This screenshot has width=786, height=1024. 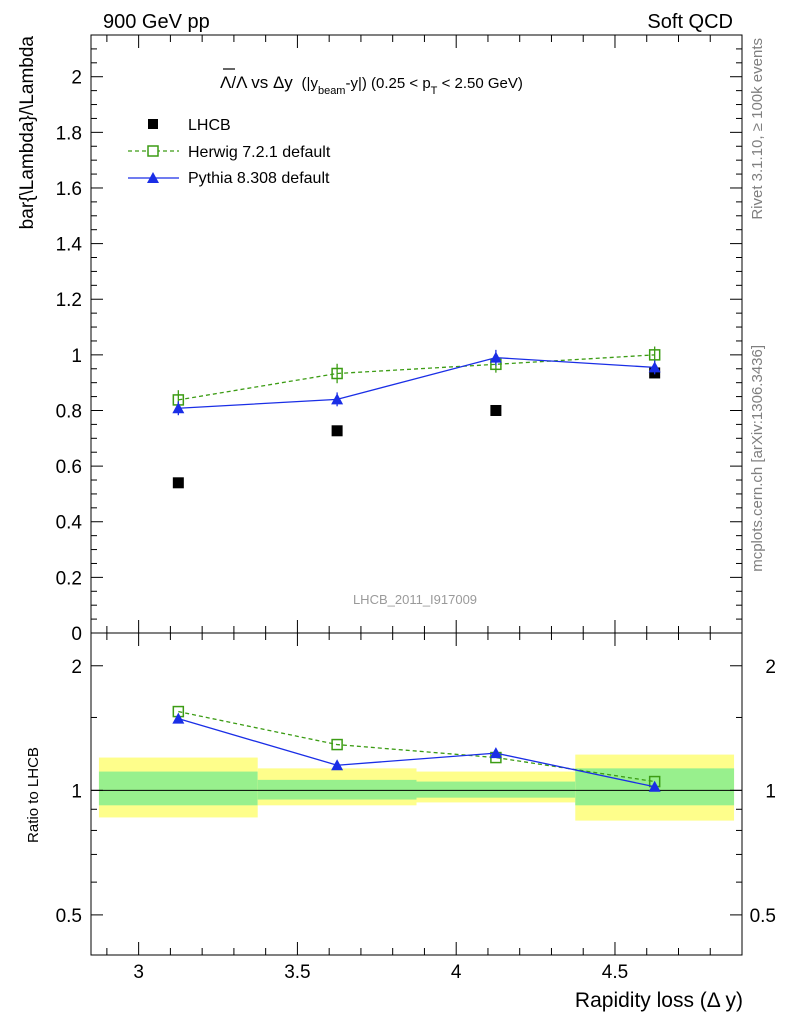 I want to click on ratio-line-pythia-8-308-default, so click(x=416, y=753).